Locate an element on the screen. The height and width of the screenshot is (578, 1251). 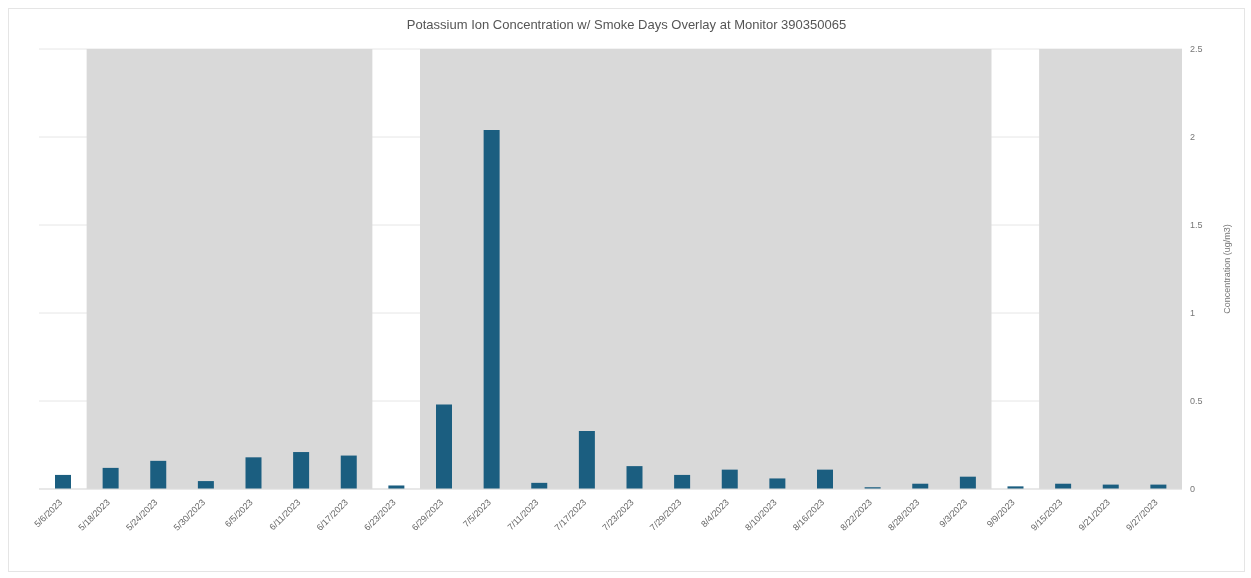
chart-title: Potassium Ion Concentration w/ Smoke Days Overlay at Monitor 390350065 is located at coordinates (626, 25).